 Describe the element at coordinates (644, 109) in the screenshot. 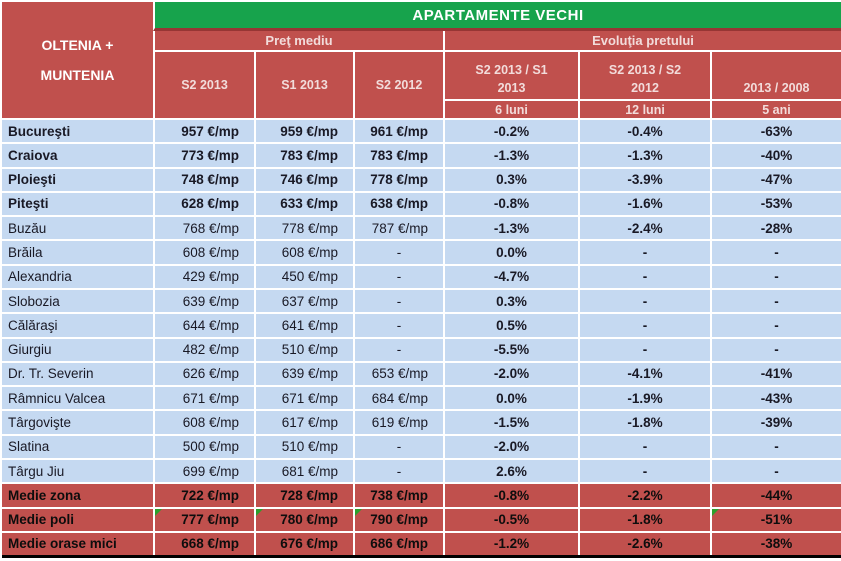

I see `col-header-12-luni: 12 luni` at that location.